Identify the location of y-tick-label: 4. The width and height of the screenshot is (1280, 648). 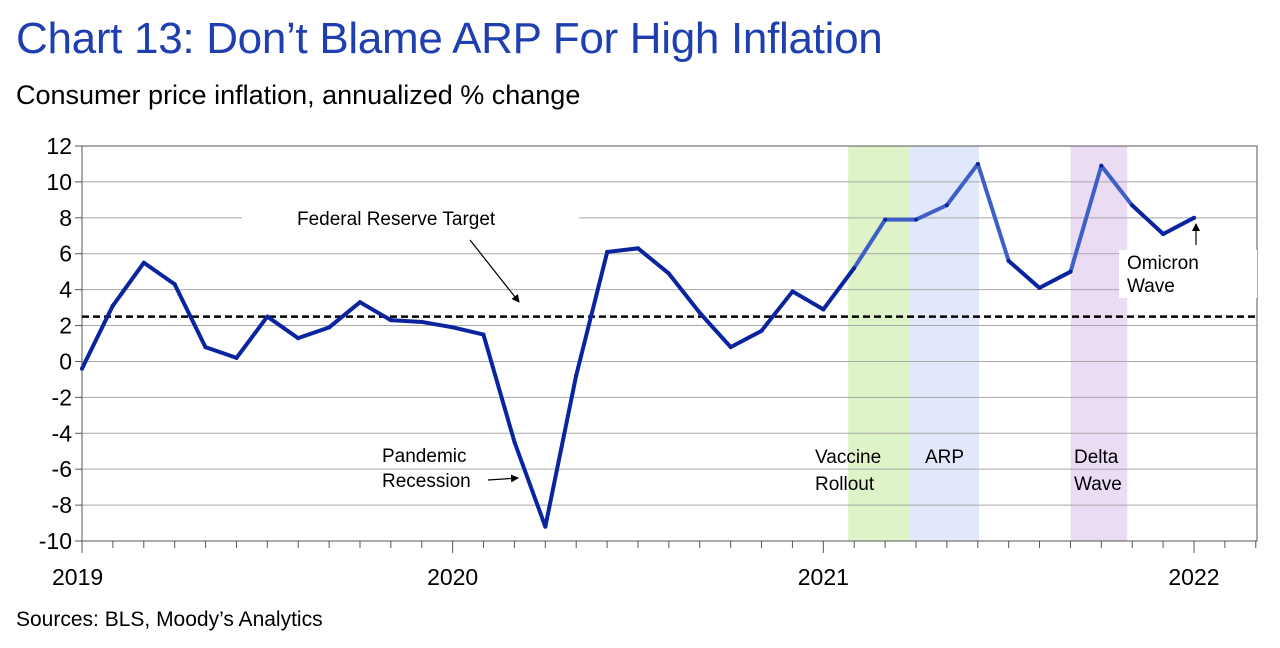
(65, 290).